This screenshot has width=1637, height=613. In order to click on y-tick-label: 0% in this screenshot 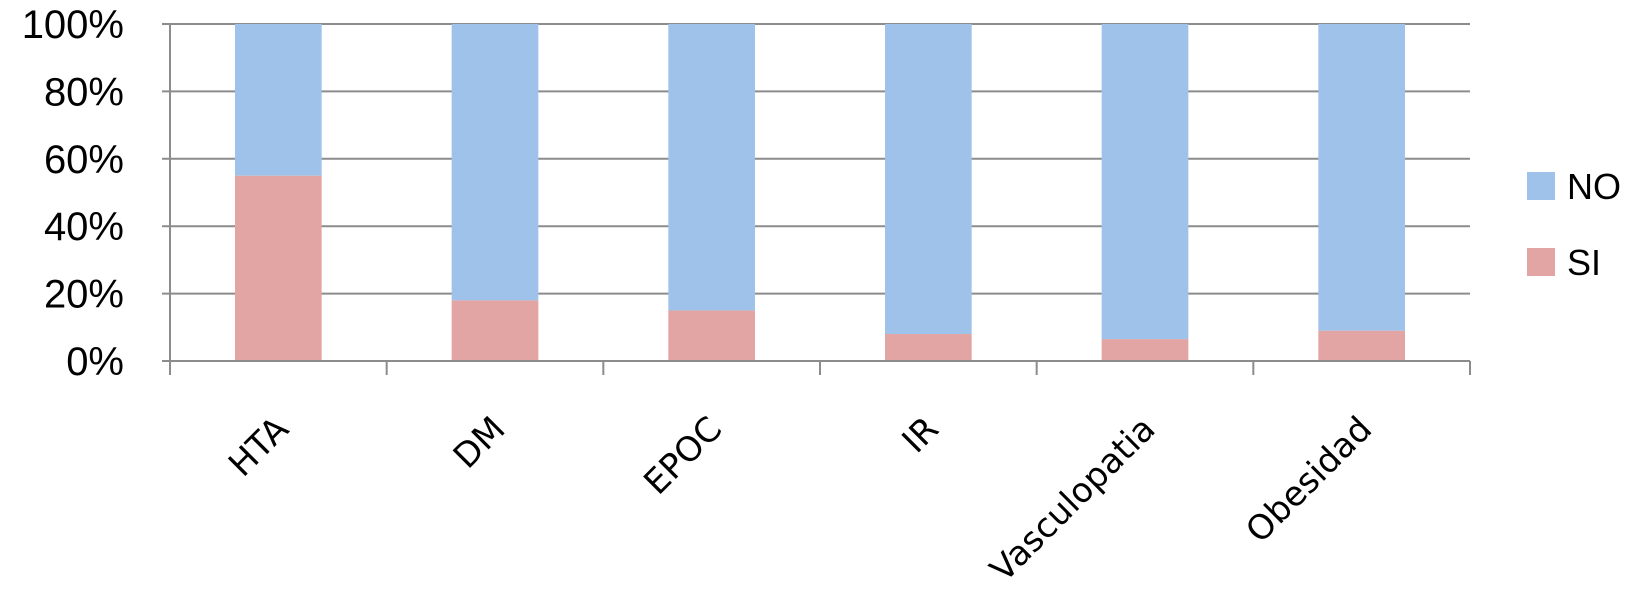, I will do `click(95, 362)`.